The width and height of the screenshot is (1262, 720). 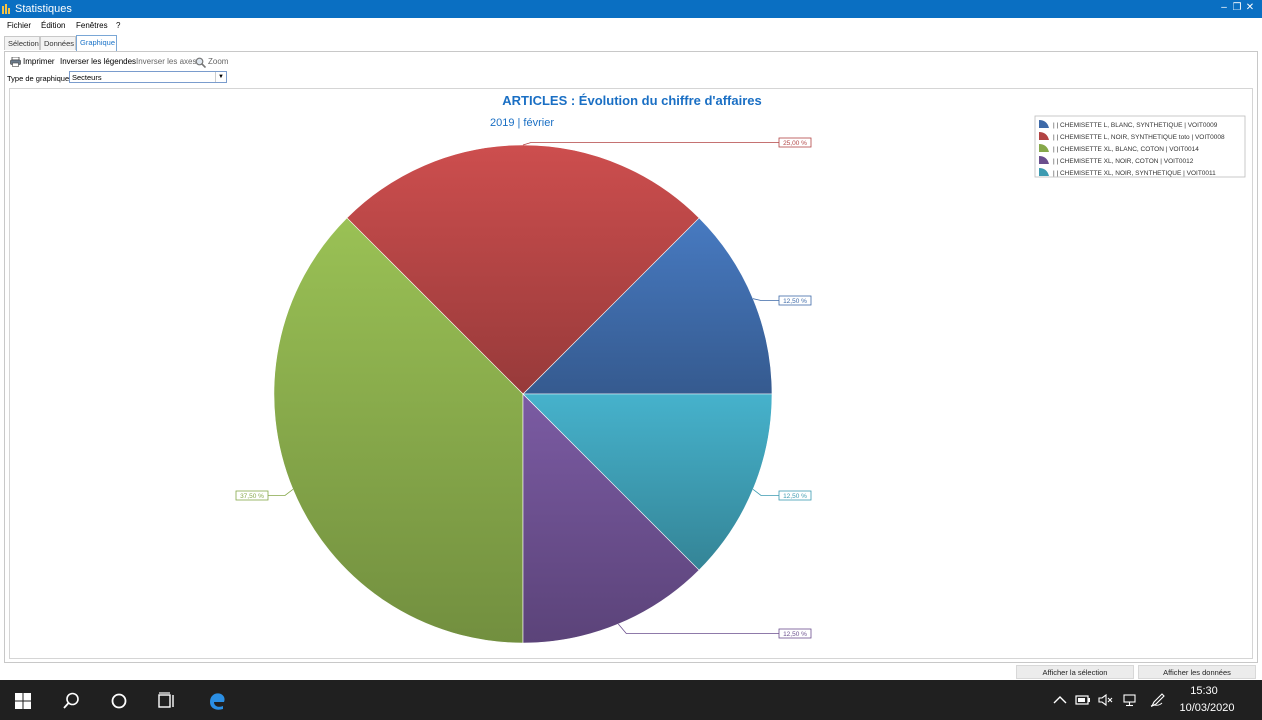 I want to click on print-button: Imprimer, so click(x=39, y=61).